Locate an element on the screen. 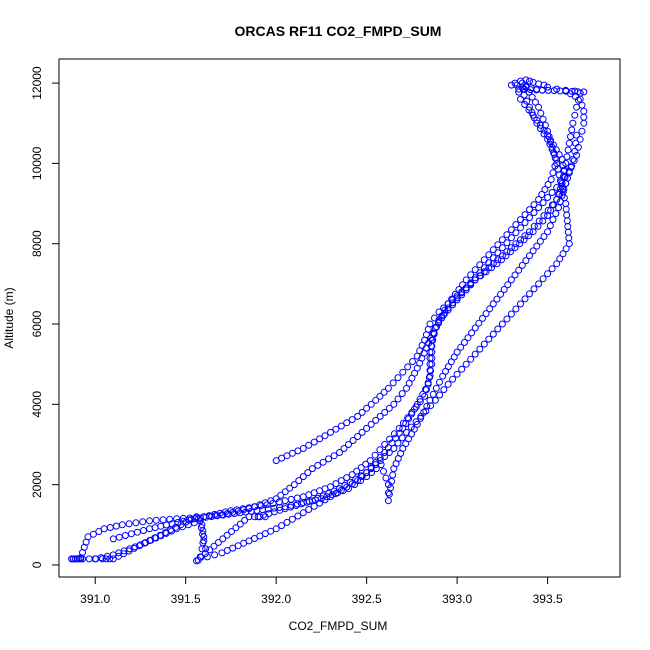 This screenshot has height=650, width=650. x-tick-label: 391.5 is located at coordinates (186, 599).